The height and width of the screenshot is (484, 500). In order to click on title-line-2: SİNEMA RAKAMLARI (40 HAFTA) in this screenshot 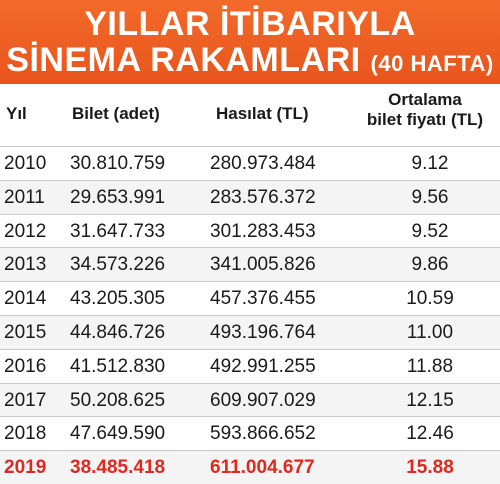, I will do `click(250, 60)`.